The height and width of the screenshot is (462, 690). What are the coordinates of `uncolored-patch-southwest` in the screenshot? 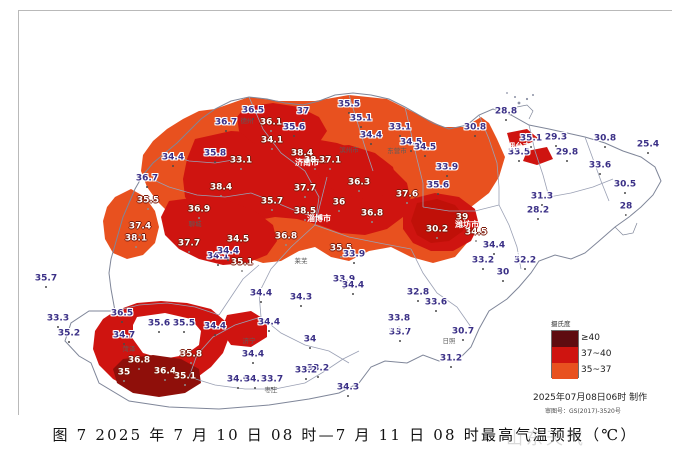 It's located at (167, 336).